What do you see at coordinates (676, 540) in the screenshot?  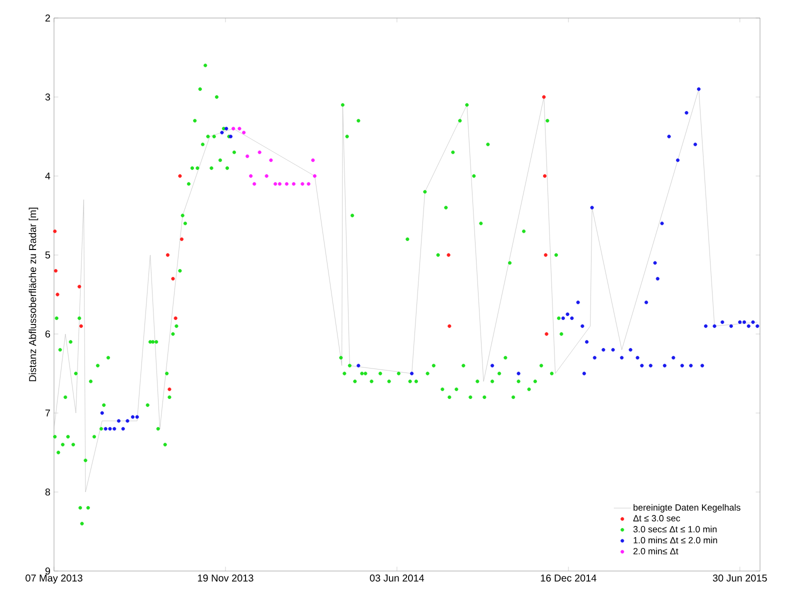 I see `legend-label: 1.0 min≤ Δt ≤ 2.0 min` at bounding box center [676, 540].